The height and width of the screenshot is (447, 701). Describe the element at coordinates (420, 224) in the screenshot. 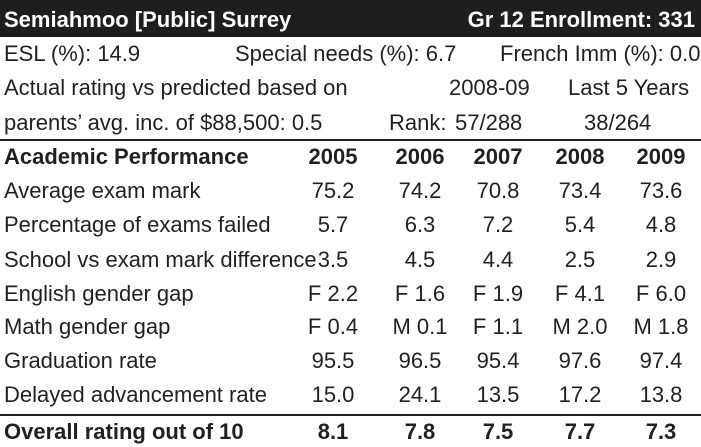

I see `table-cell: 6.3` at that location.